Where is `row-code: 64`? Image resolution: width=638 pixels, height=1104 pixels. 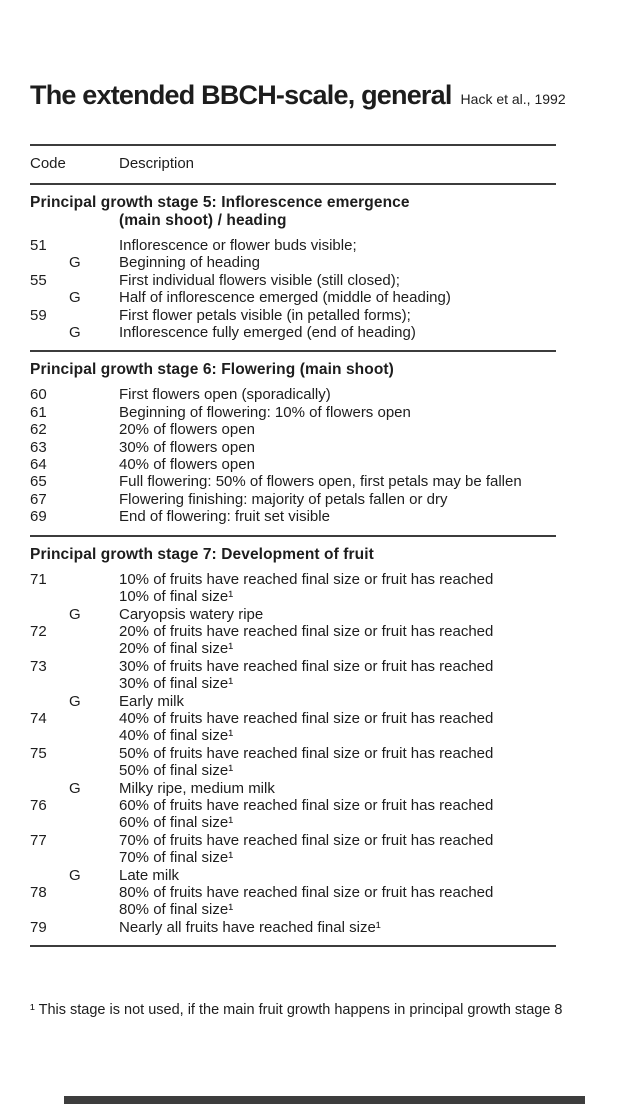 row-code: 64 is located at coordinates (38, 465).